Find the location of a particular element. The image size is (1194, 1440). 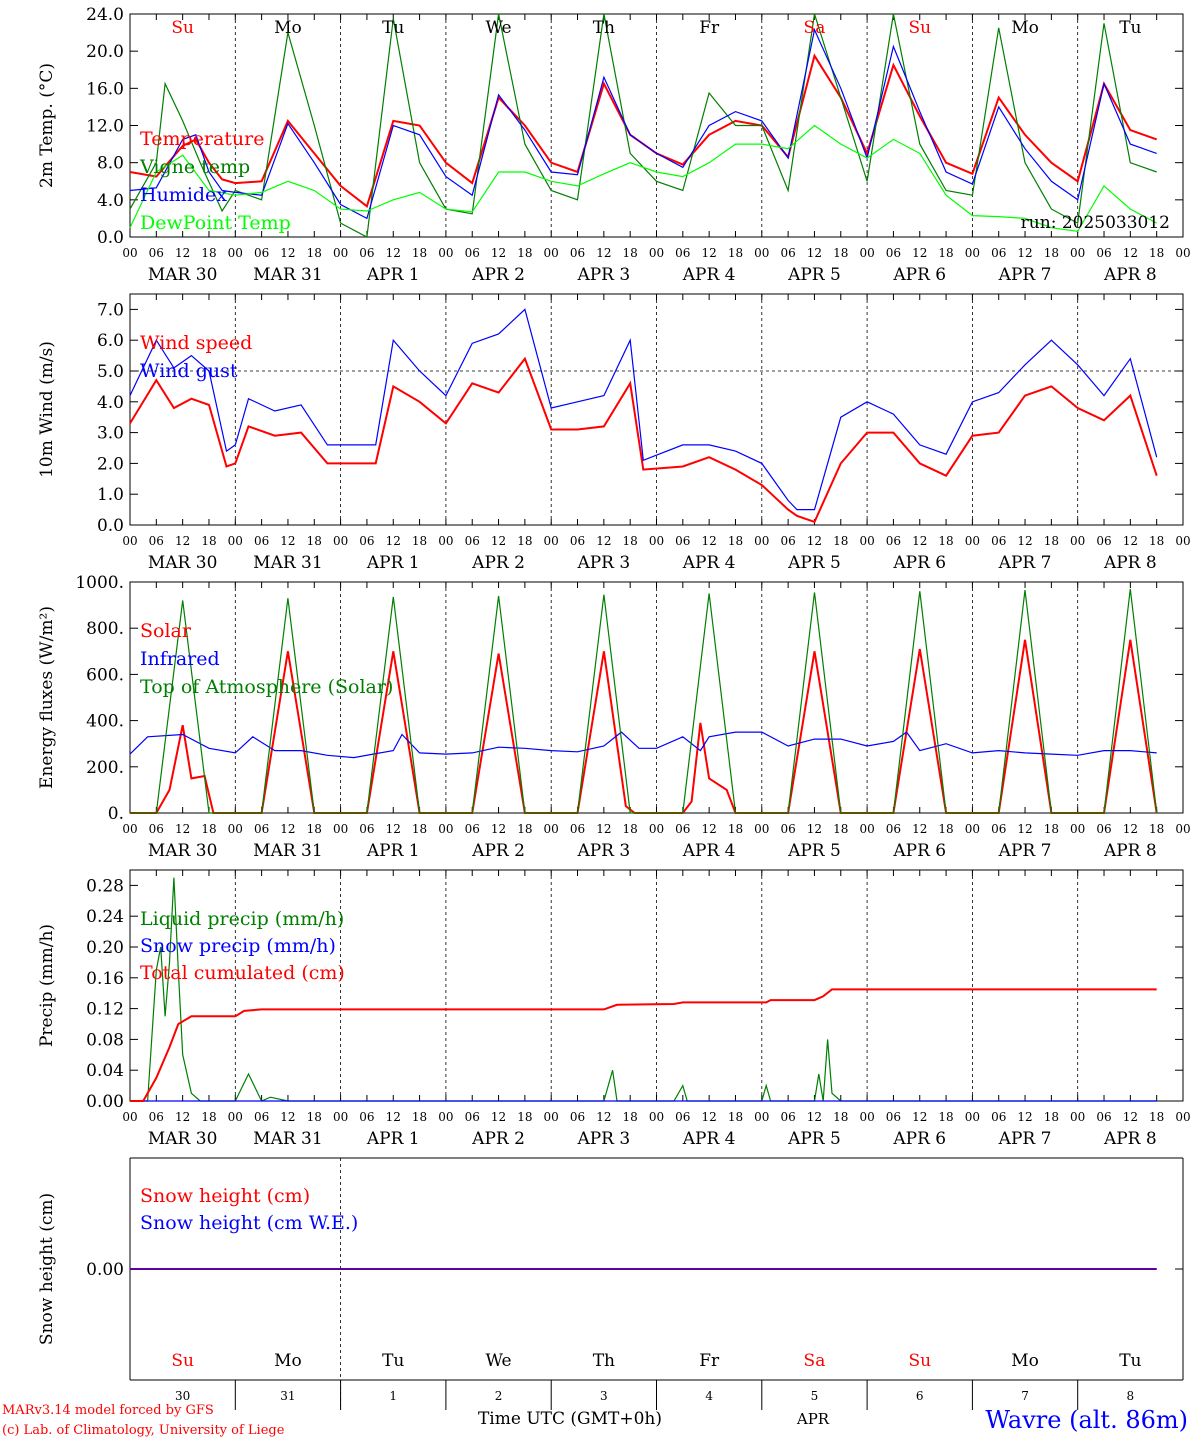

date-label: APR 4 is located at coordinates (709, 851).